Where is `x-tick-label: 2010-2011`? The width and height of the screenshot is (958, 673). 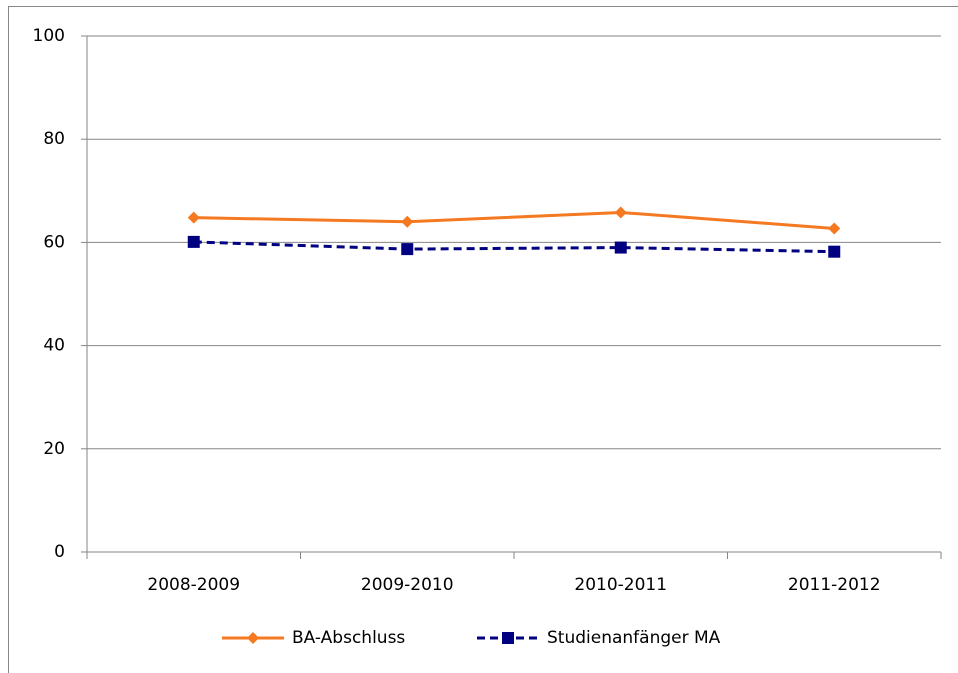
x-tick-label: 2010-2011 is located at coordinates (620, 585).